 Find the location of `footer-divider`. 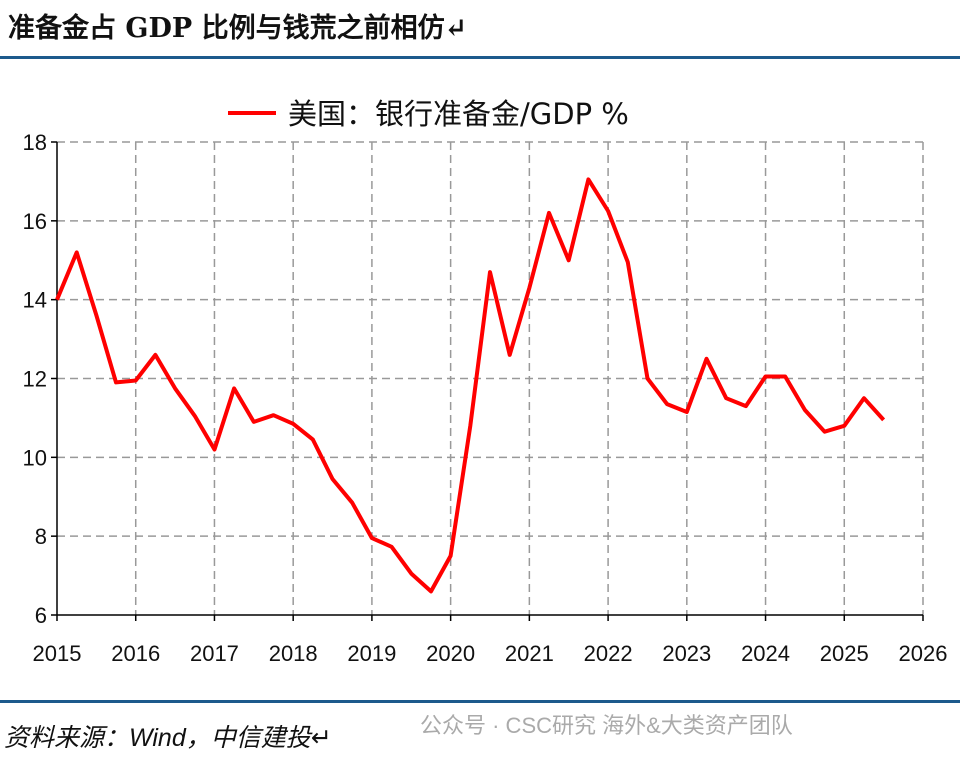

footer-divider is located at coordinates (480, 701).